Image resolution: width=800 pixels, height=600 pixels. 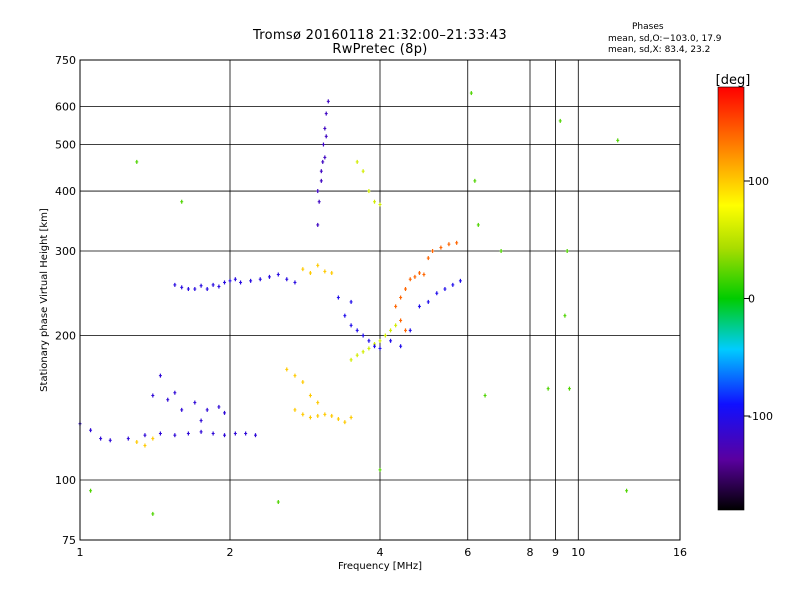 I want to click on x-axis-label: Frequency [MHz], so click(x=380, y=566).